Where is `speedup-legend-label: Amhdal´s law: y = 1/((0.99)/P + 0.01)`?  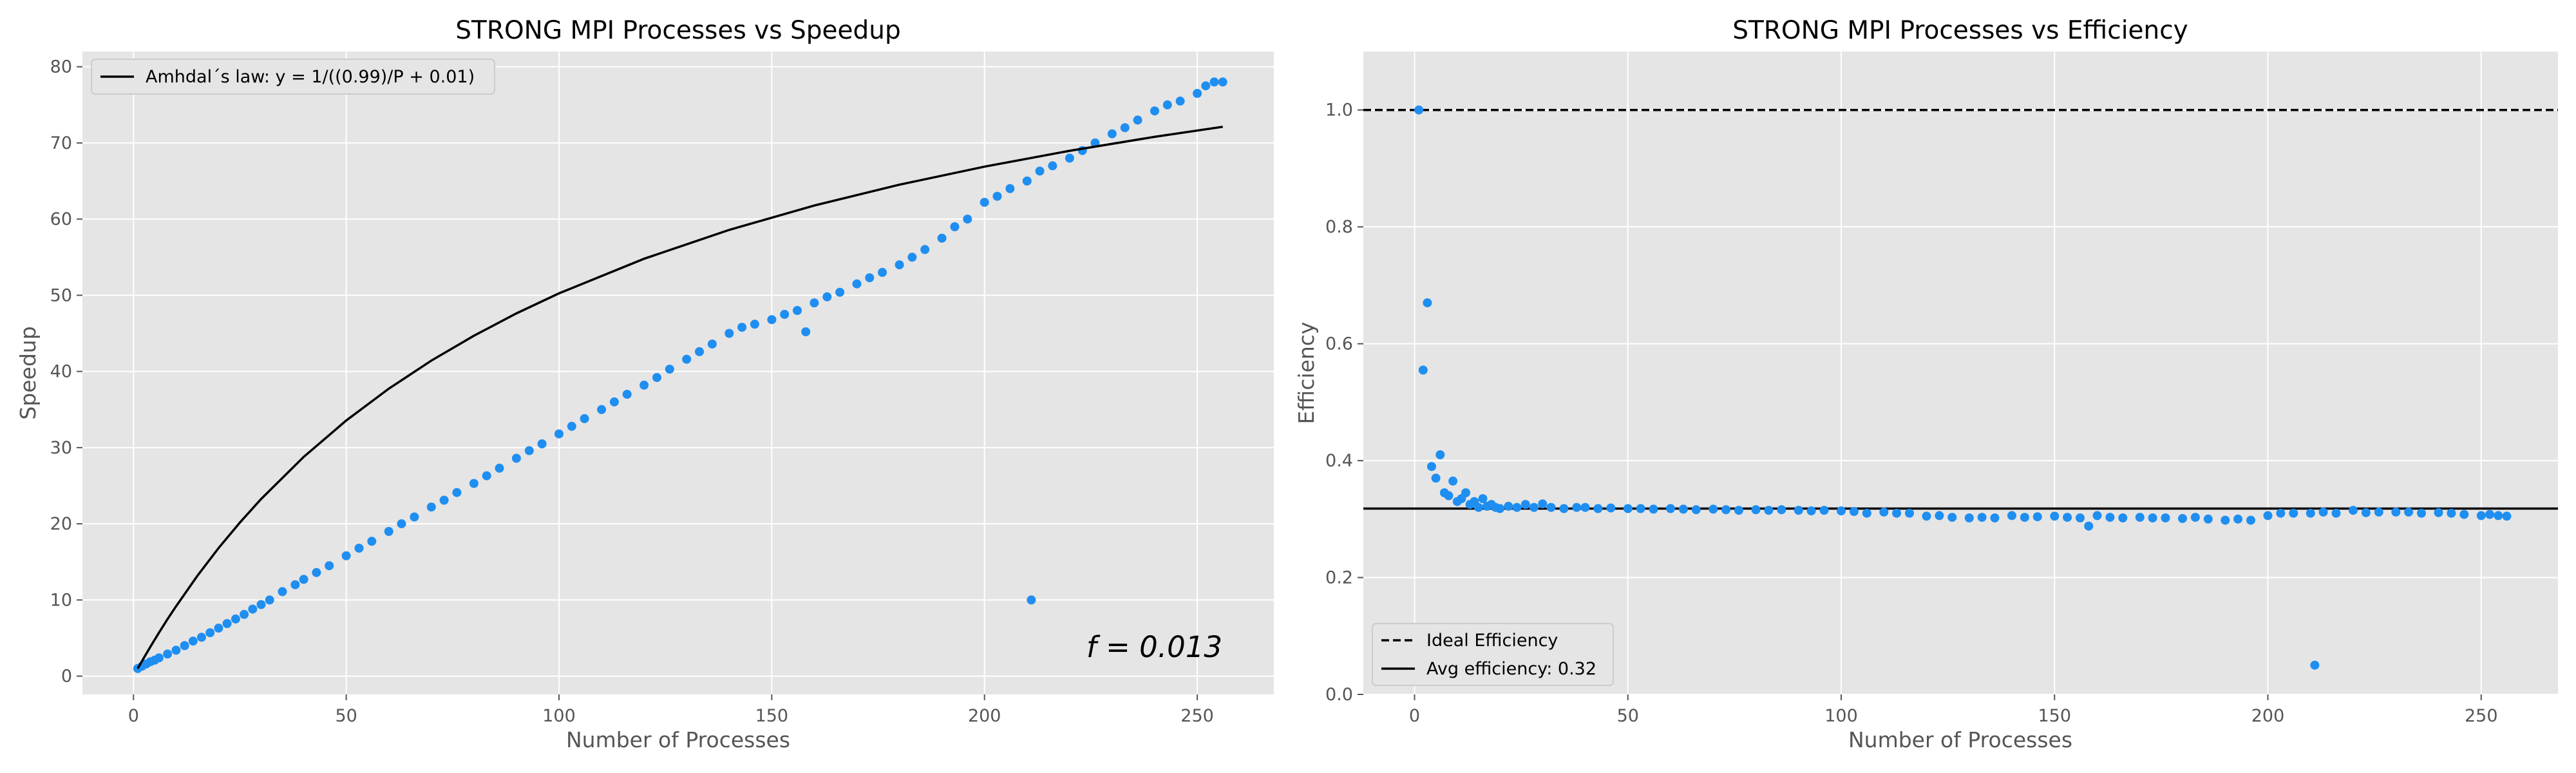 speedup-legend-label: Amhdal´s law: y = 1/((0.99)/P + 0.01) is located at coordinates (310, 77).